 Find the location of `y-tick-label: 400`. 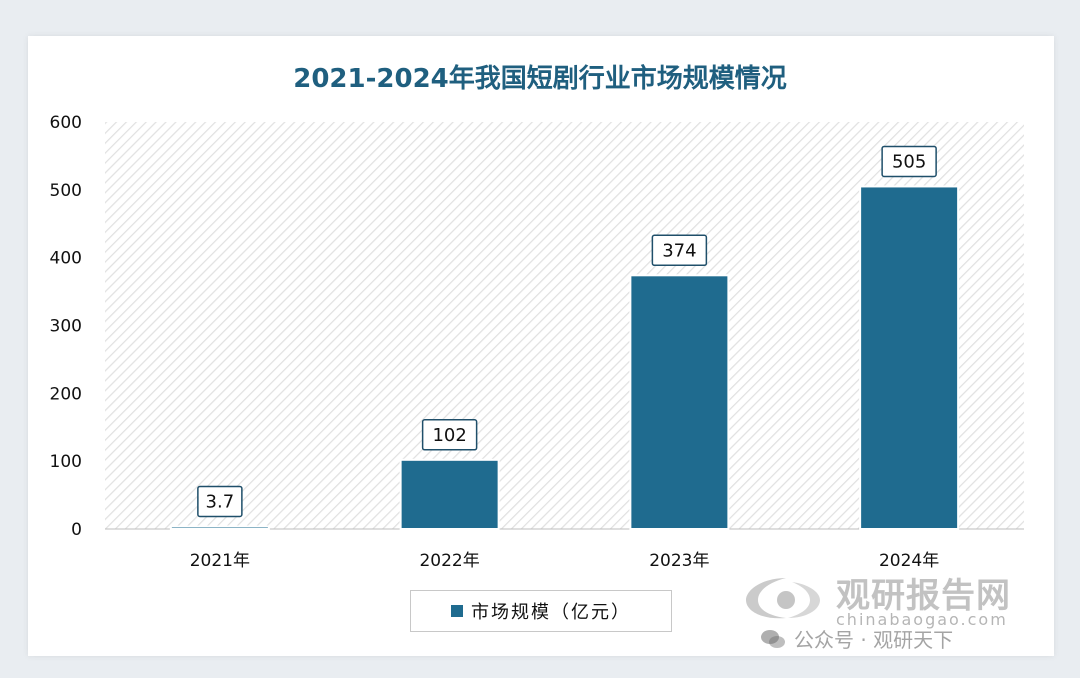

y-tick-label: 400 is located at coordinates (66, 259).